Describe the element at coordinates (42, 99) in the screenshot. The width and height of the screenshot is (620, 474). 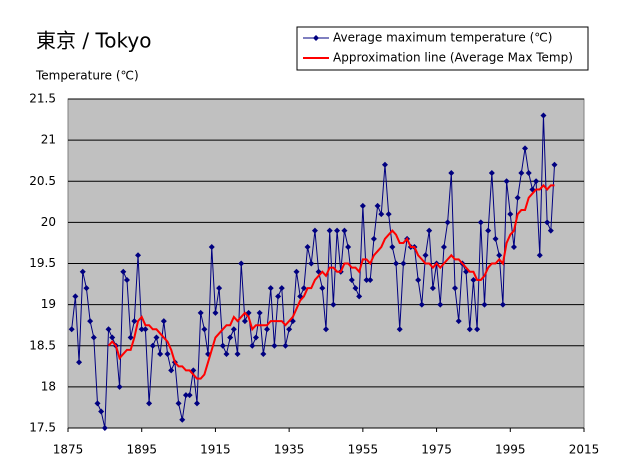
I see `y-tick-label: 21.5` at that location.